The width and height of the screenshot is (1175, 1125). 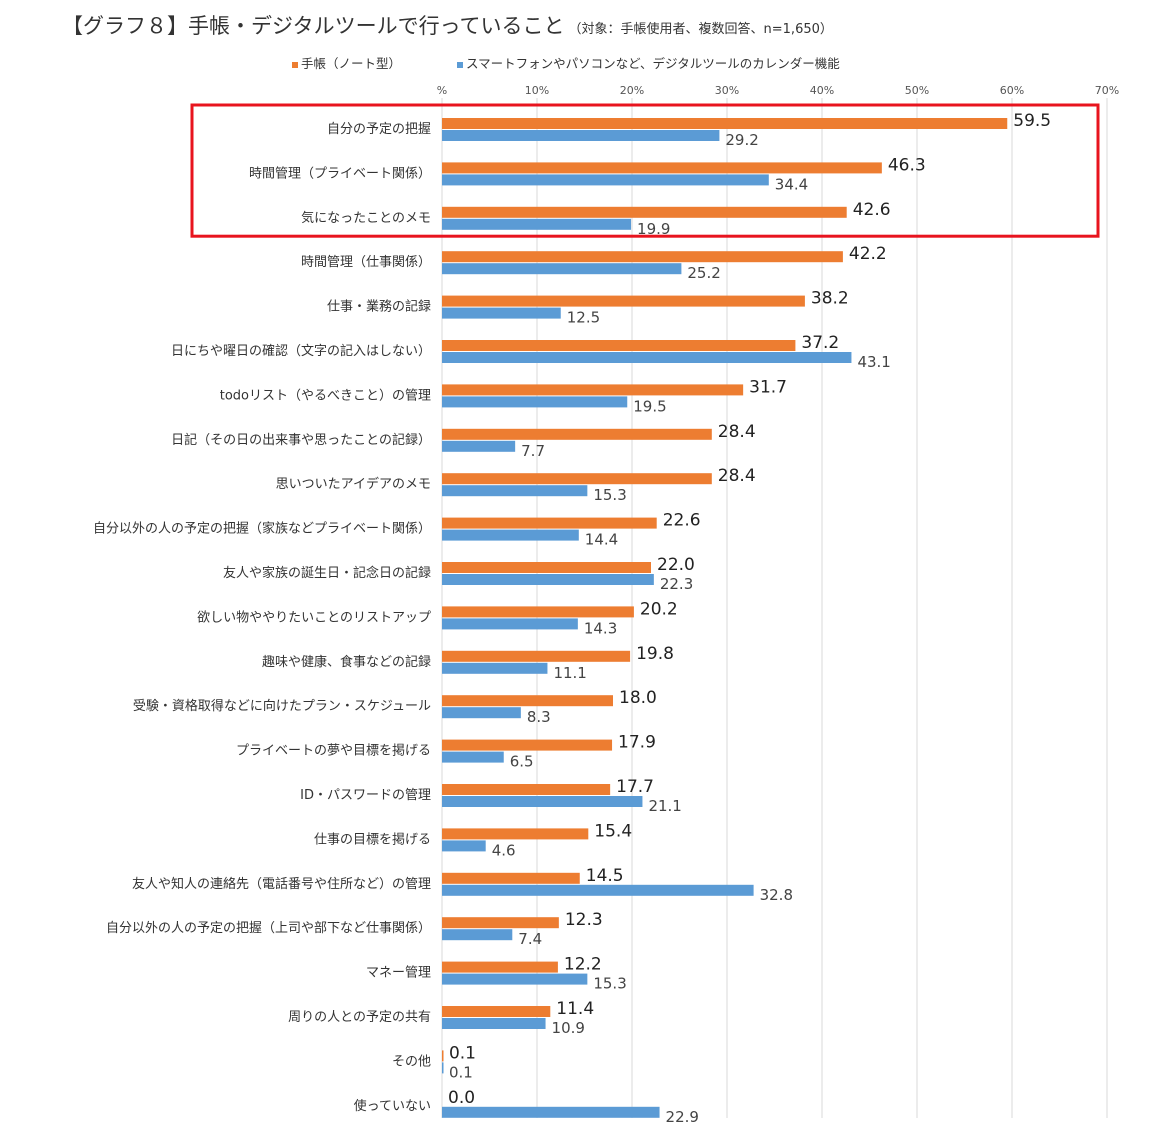 I want to click on value-label-digital-10: 22.3, so click(x=676, y=584).